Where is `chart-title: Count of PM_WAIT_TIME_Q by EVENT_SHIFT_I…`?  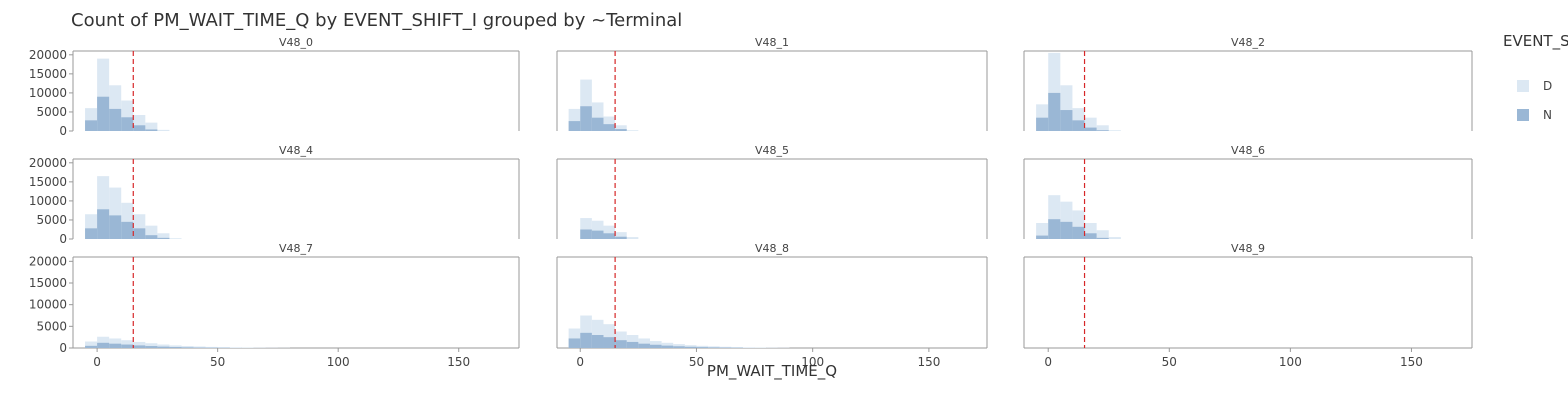 chart-title: Count of PM_WAIT_TIME_Q by EVENT_SHIFT_I… is located at coordinates (376, 20).